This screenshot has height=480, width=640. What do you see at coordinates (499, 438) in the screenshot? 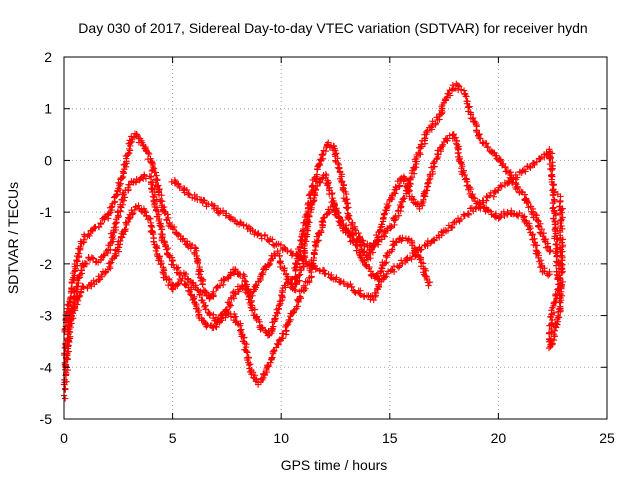
I see `x-tick-label: 20` at bounding box center [499, 438].